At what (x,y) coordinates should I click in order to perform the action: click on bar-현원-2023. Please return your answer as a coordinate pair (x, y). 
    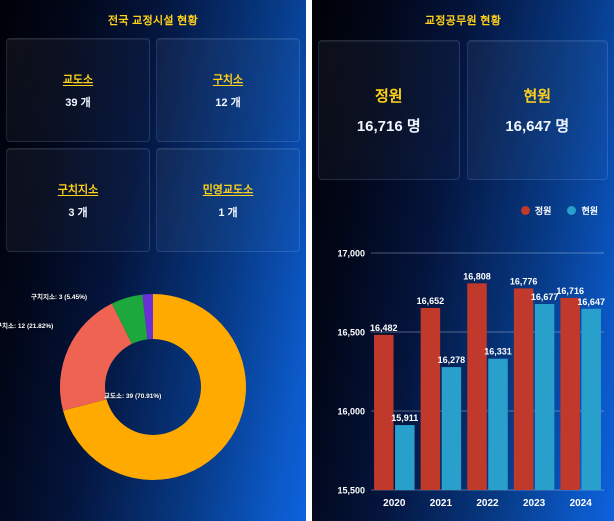
    Looking at the image, I should click on (544, 397).